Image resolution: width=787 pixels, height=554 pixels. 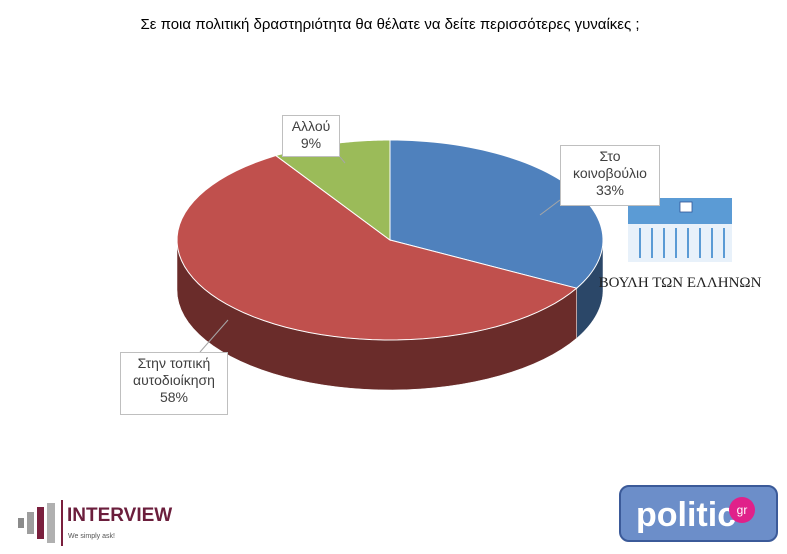 I want to click on value-label: 58%, so click(x=174, y=397).